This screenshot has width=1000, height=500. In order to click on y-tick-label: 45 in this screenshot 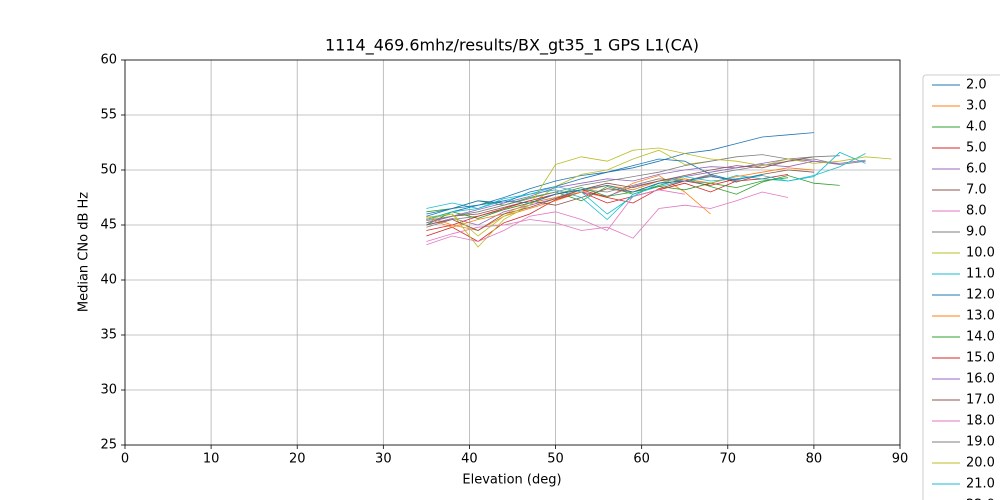, I will do `click(108, 225)`.